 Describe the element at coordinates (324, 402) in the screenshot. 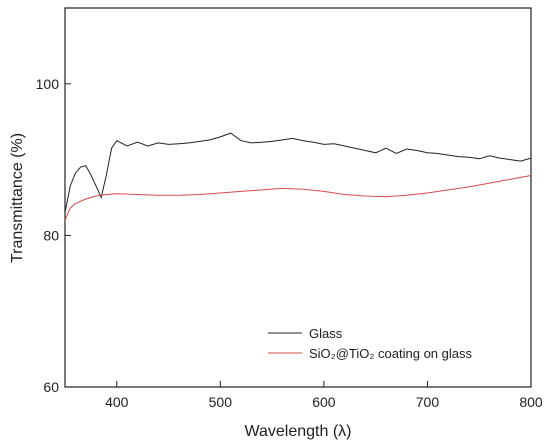

I see `x-tick-label: 600` at that location.